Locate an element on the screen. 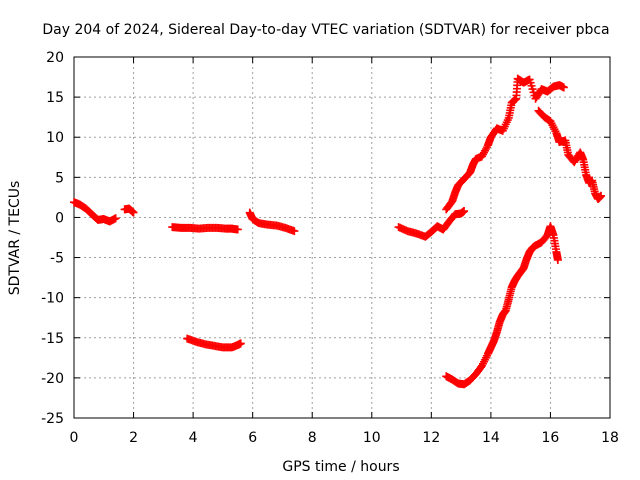 The width and height of the screenshot is (640, 480). x-tick-labels: 0 2 4 6 8 10 12 14 16 18 is located at coordinates (344, 438).